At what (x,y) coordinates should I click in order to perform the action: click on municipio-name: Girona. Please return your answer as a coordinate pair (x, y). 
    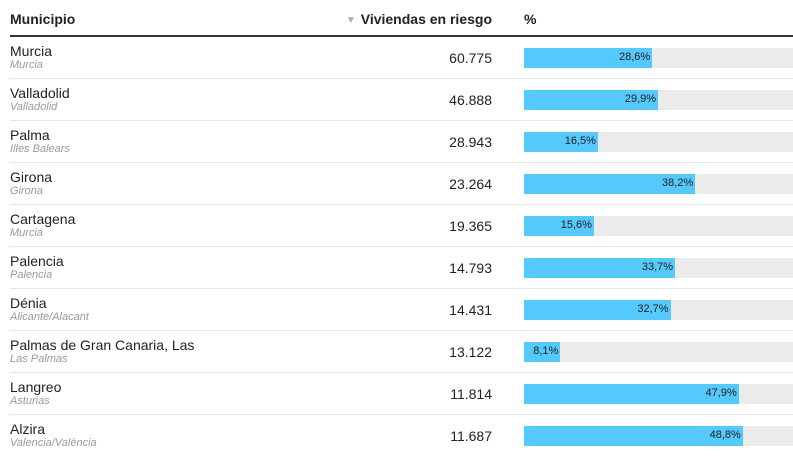
    Looking at the image, I should click on (31, 177).